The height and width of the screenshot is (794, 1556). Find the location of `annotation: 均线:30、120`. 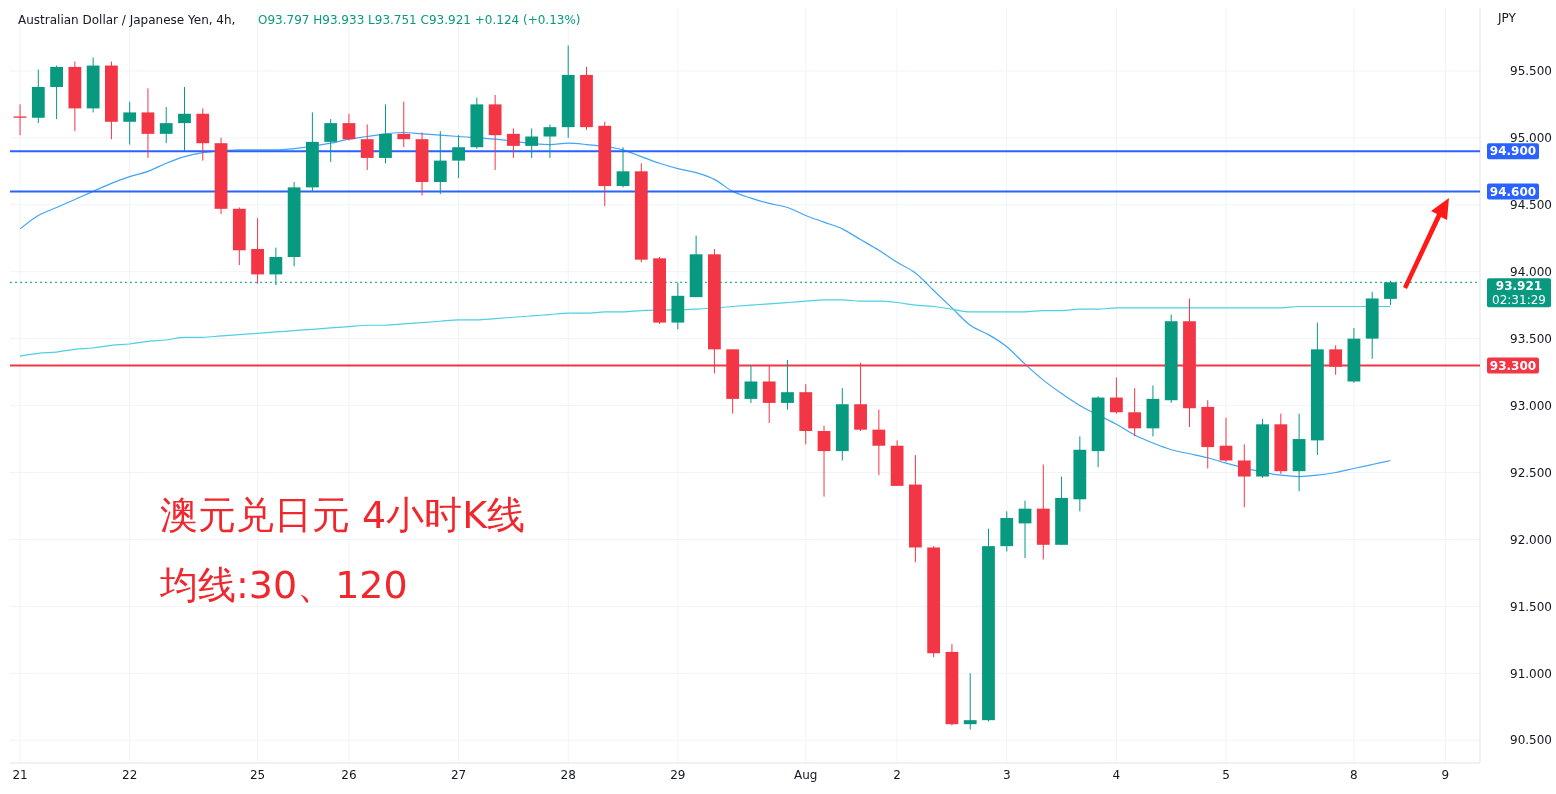

annotation: 均线:30、120 is located at coordinates (283, 585).